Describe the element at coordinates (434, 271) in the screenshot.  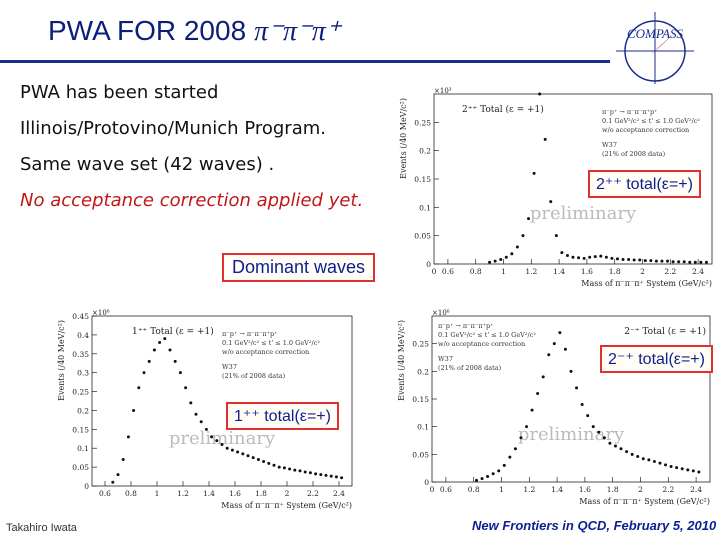
I see `x-tick-label: 0` at that location.